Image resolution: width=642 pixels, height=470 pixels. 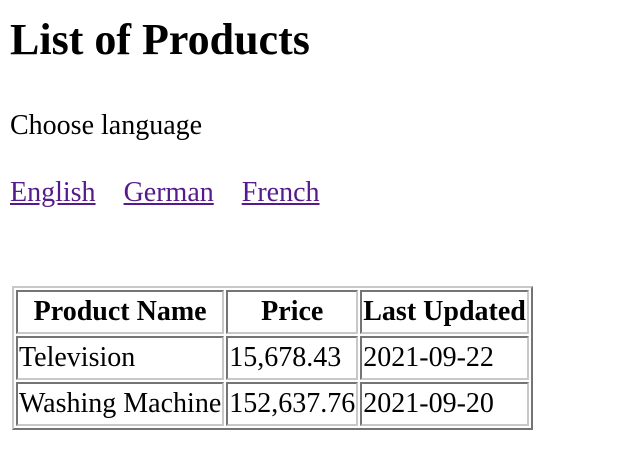 I want to click on table-row: Television 15,678.43 2021-09-22, so click(x=272, y=358).